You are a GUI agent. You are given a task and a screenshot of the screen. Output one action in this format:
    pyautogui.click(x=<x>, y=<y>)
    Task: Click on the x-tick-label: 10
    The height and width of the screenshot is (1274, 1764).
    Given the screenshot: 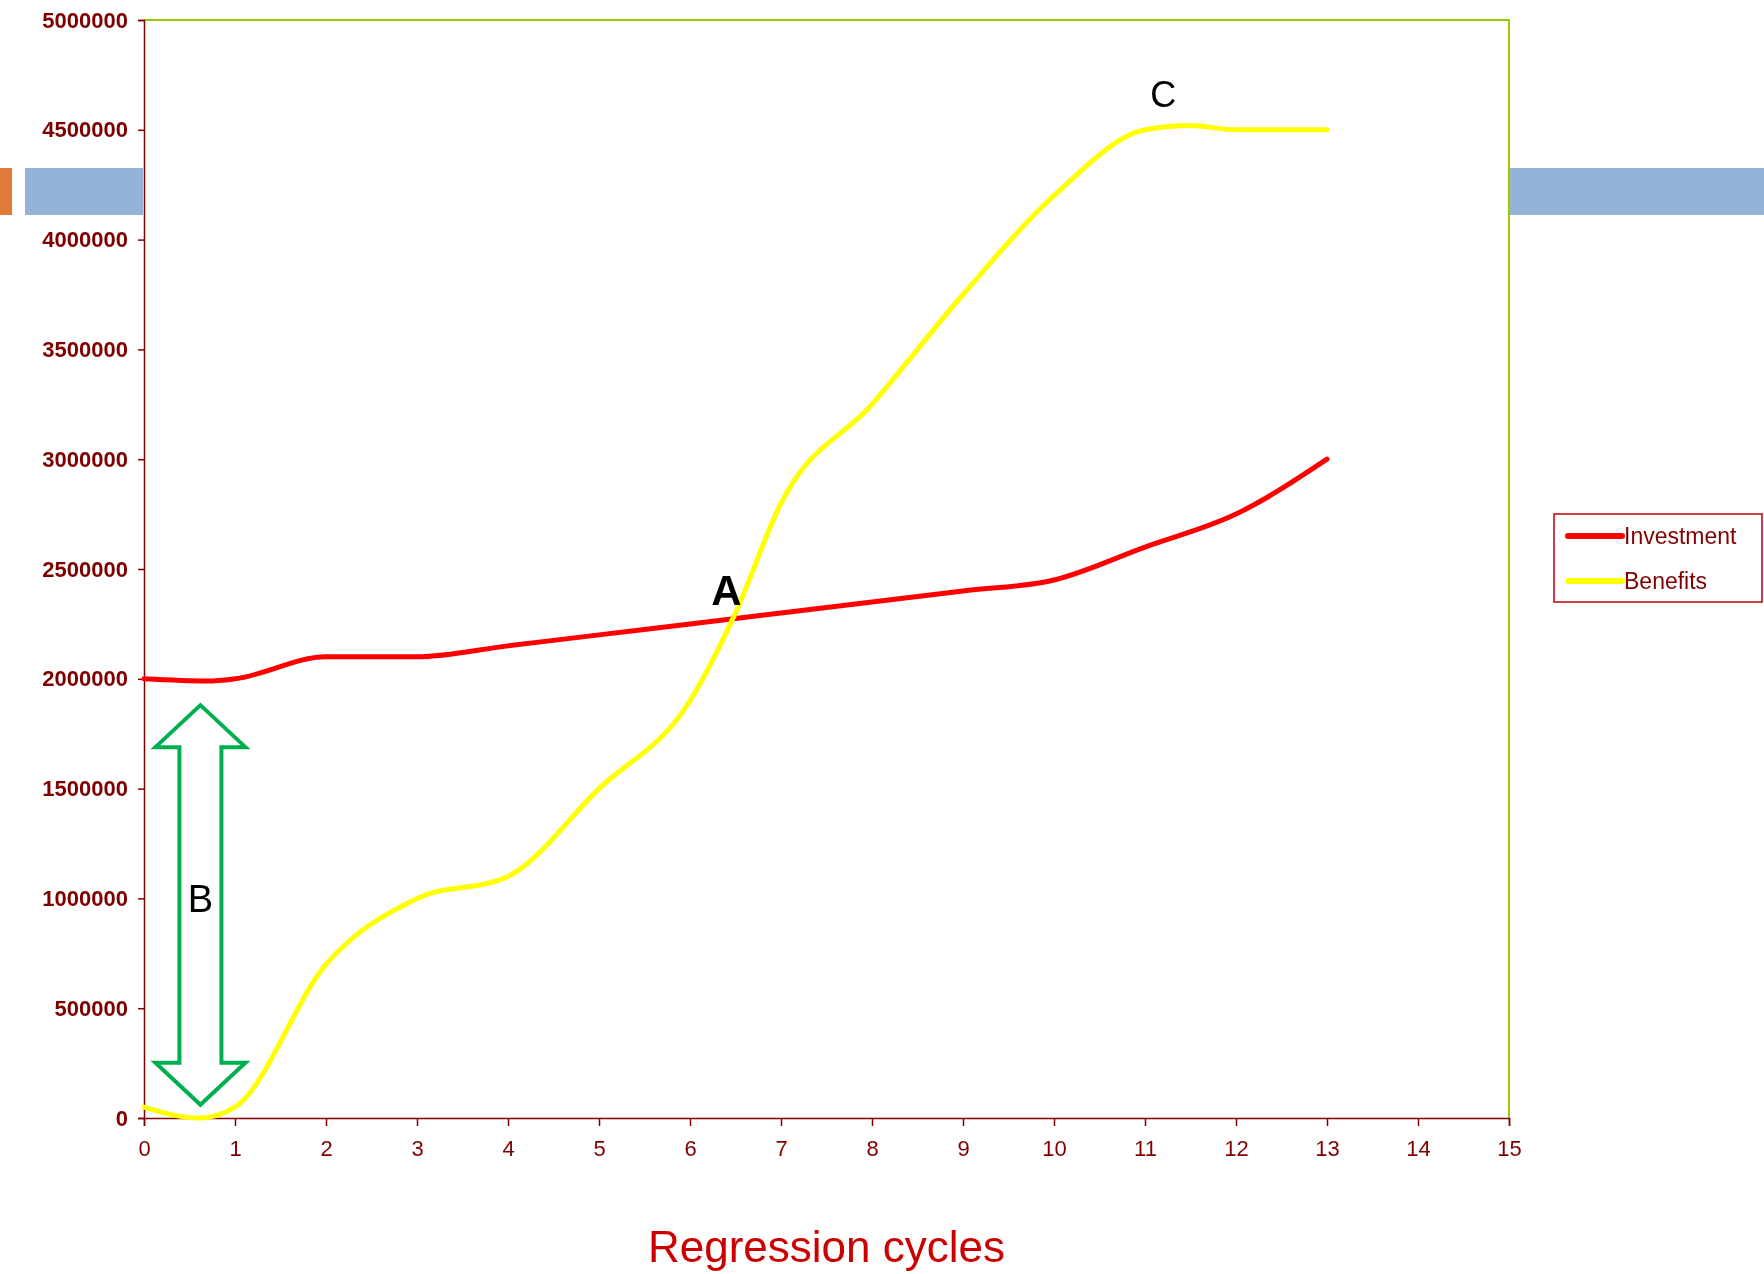 What is the action you would take?
    pyautogui.click(x=1054, y=1148)
    